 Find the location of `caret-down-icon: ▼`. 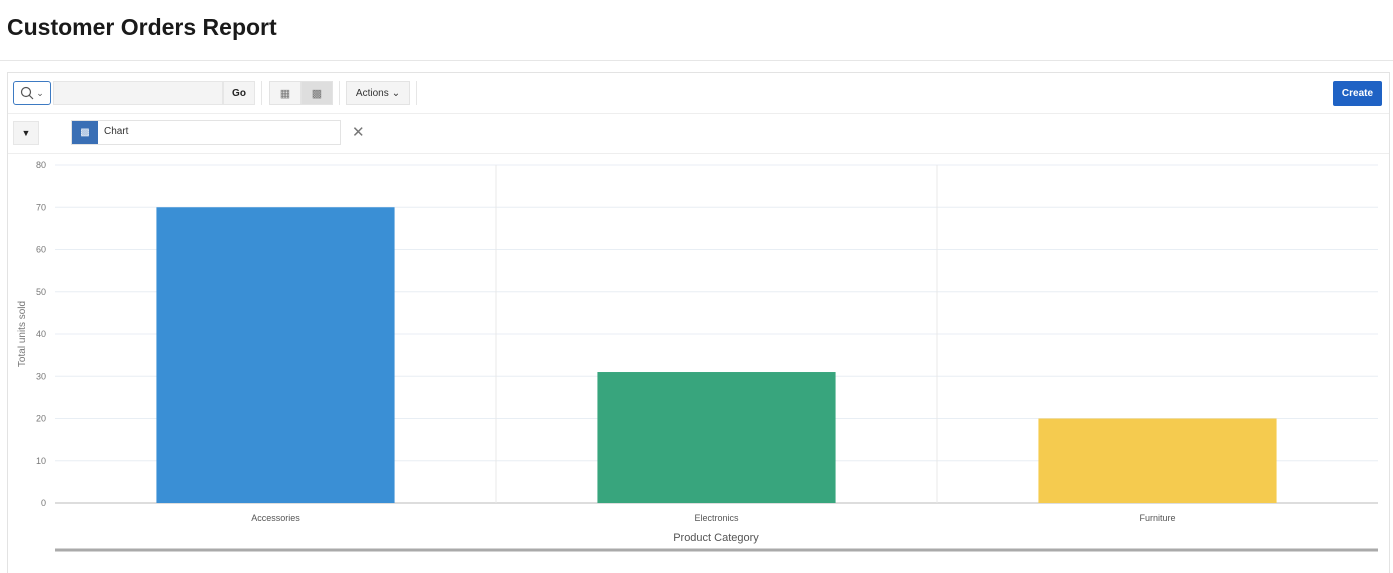

caret-down-icon: ▼ is located at coordinates (26, 133).